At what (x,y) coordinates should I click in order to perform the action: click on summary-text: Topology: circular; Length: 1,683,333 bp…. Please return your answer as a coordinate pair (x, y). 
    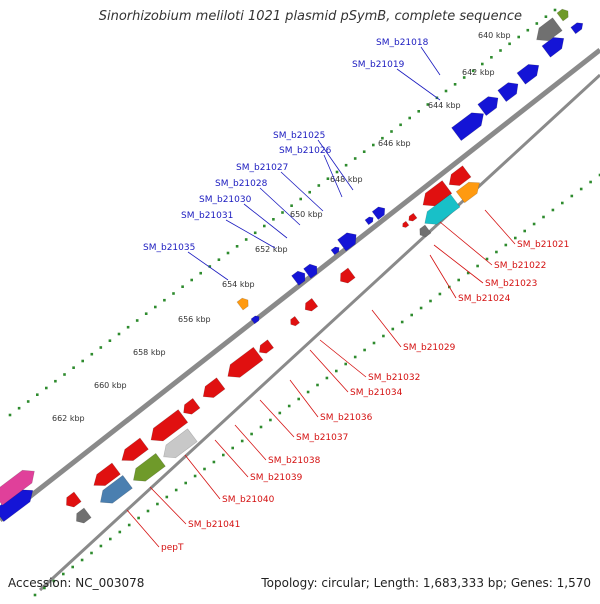
    Looking at the image, I should click on (426, 583).